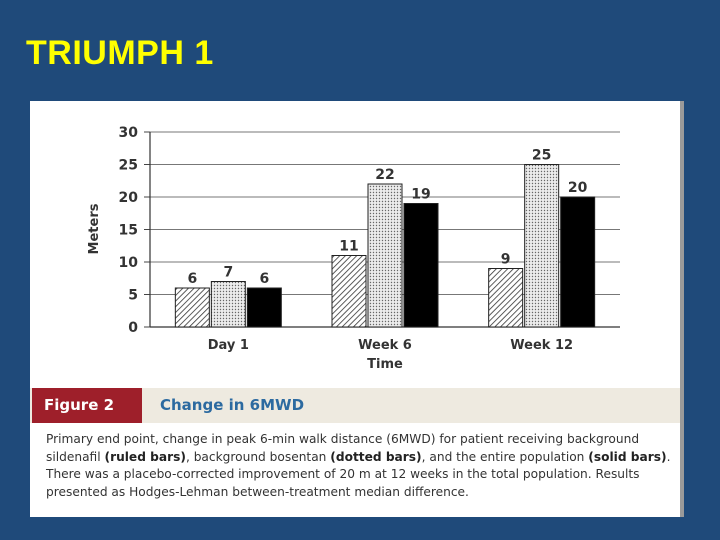  Describe the element at coordinates (129, 198) in the screenshot. I see `y-tick-label: 20` at that location.